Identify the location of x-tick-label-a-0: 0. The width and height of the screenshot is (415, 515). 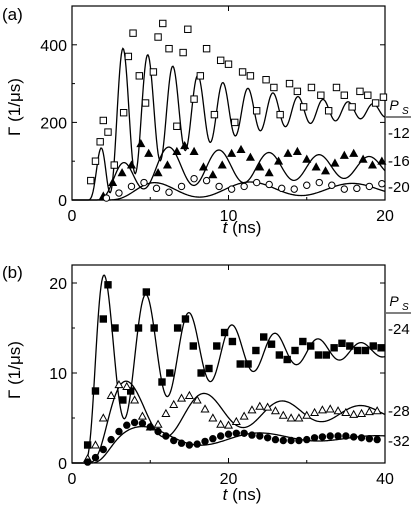
(72, 216).